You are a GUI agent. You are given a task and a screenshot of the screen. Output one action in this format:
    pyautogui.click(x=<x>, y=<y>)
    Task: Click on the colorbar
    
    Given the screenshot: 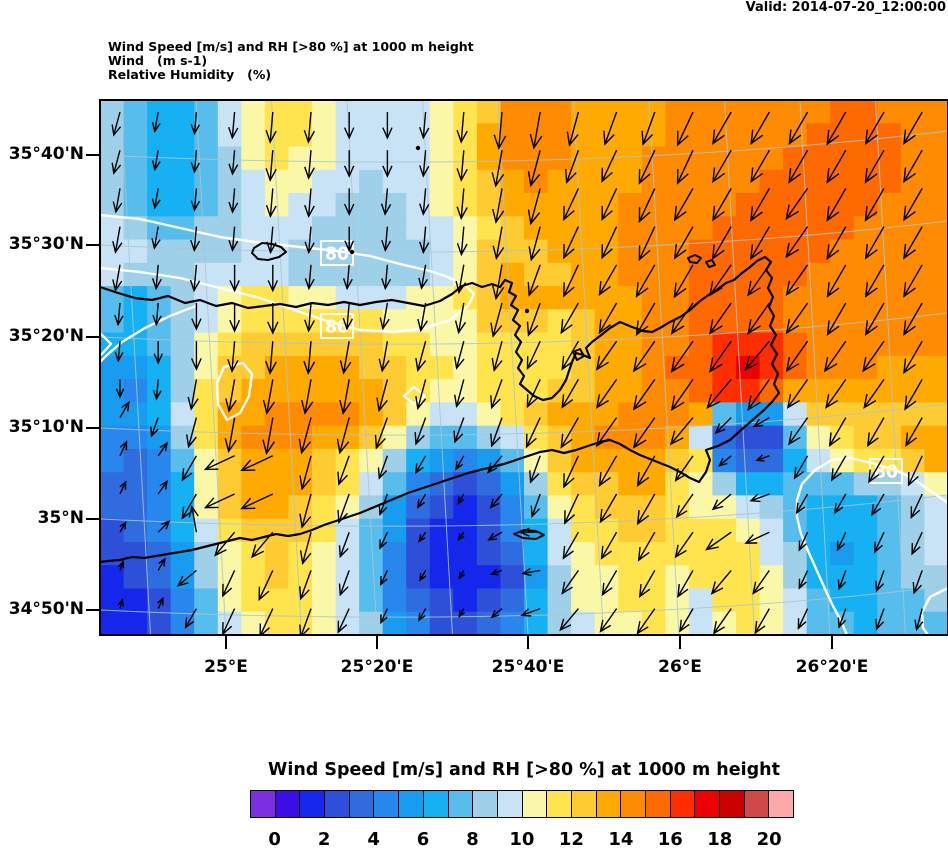 What is the action you would take?
    pyautogui.click(x=522, y=804)
    